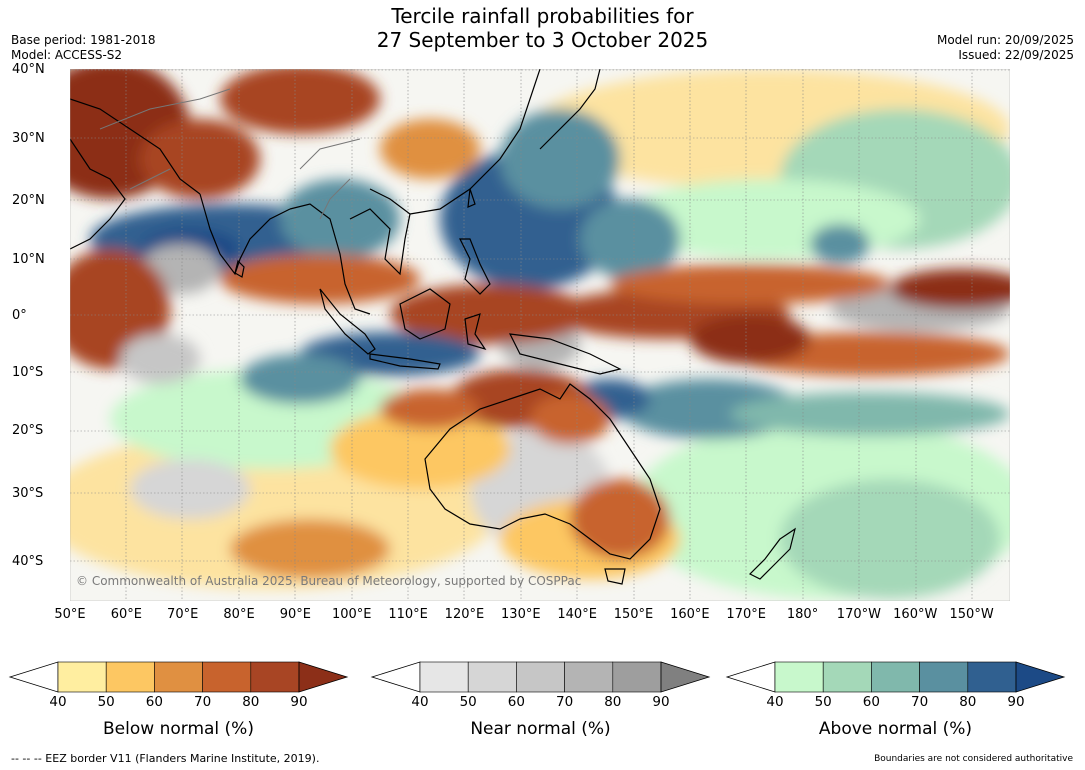  What do you see at coordinates (295, 614) in the screenshot?
I see `longitude-label: 90°E` at bounding box center [295, 614].